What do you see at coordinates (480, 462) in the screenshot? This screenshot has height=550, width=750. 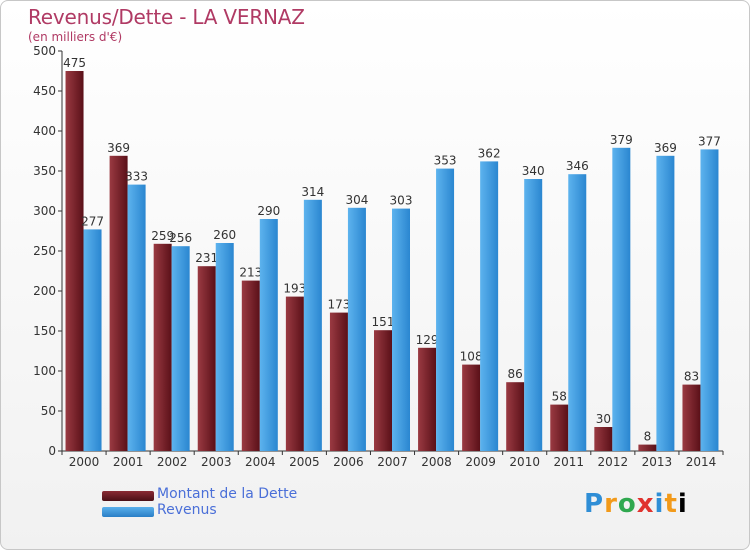 I see `x-tick-label: 2009` at bounding box center [480, 462].